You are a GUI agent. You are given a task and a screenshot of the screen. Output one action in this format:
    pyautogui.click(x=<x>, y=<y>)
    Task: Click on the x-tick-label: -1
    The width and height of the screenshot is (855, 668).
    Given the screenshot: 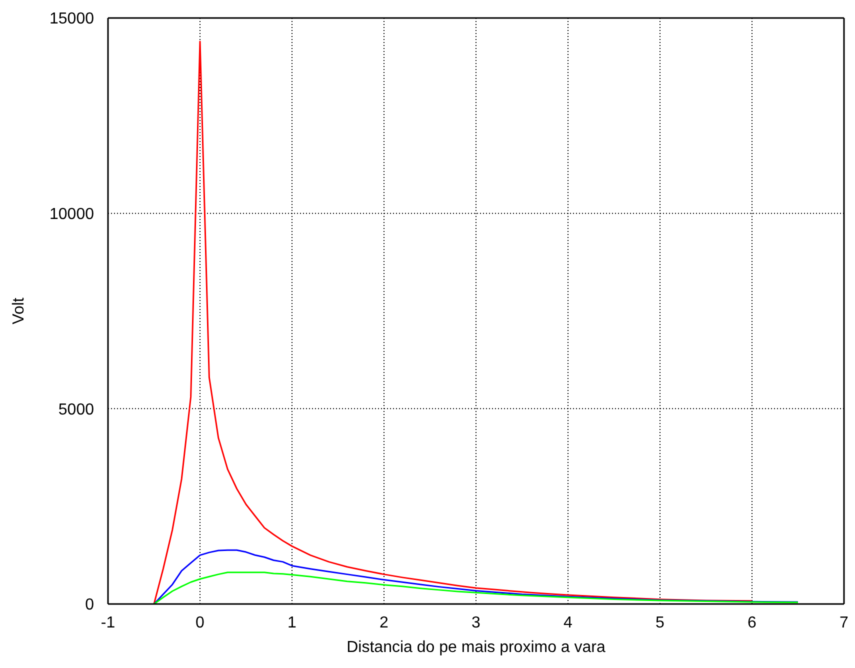 What is the action you would take?
    pyautogui.click(x=108, y=623)
    